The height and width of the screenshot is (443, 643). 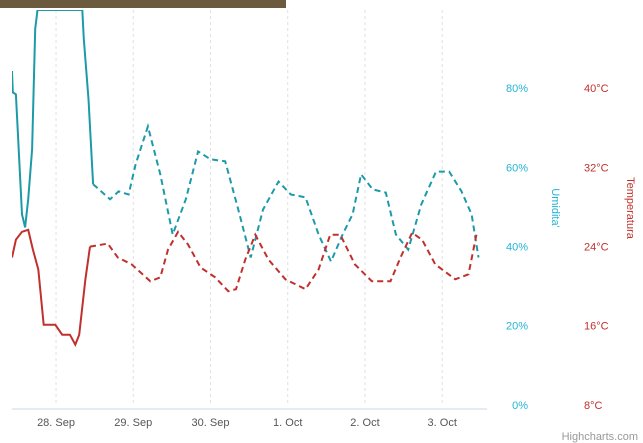 I want to click on y2-axis-title: Temperatura, so click(x=630, y=208).